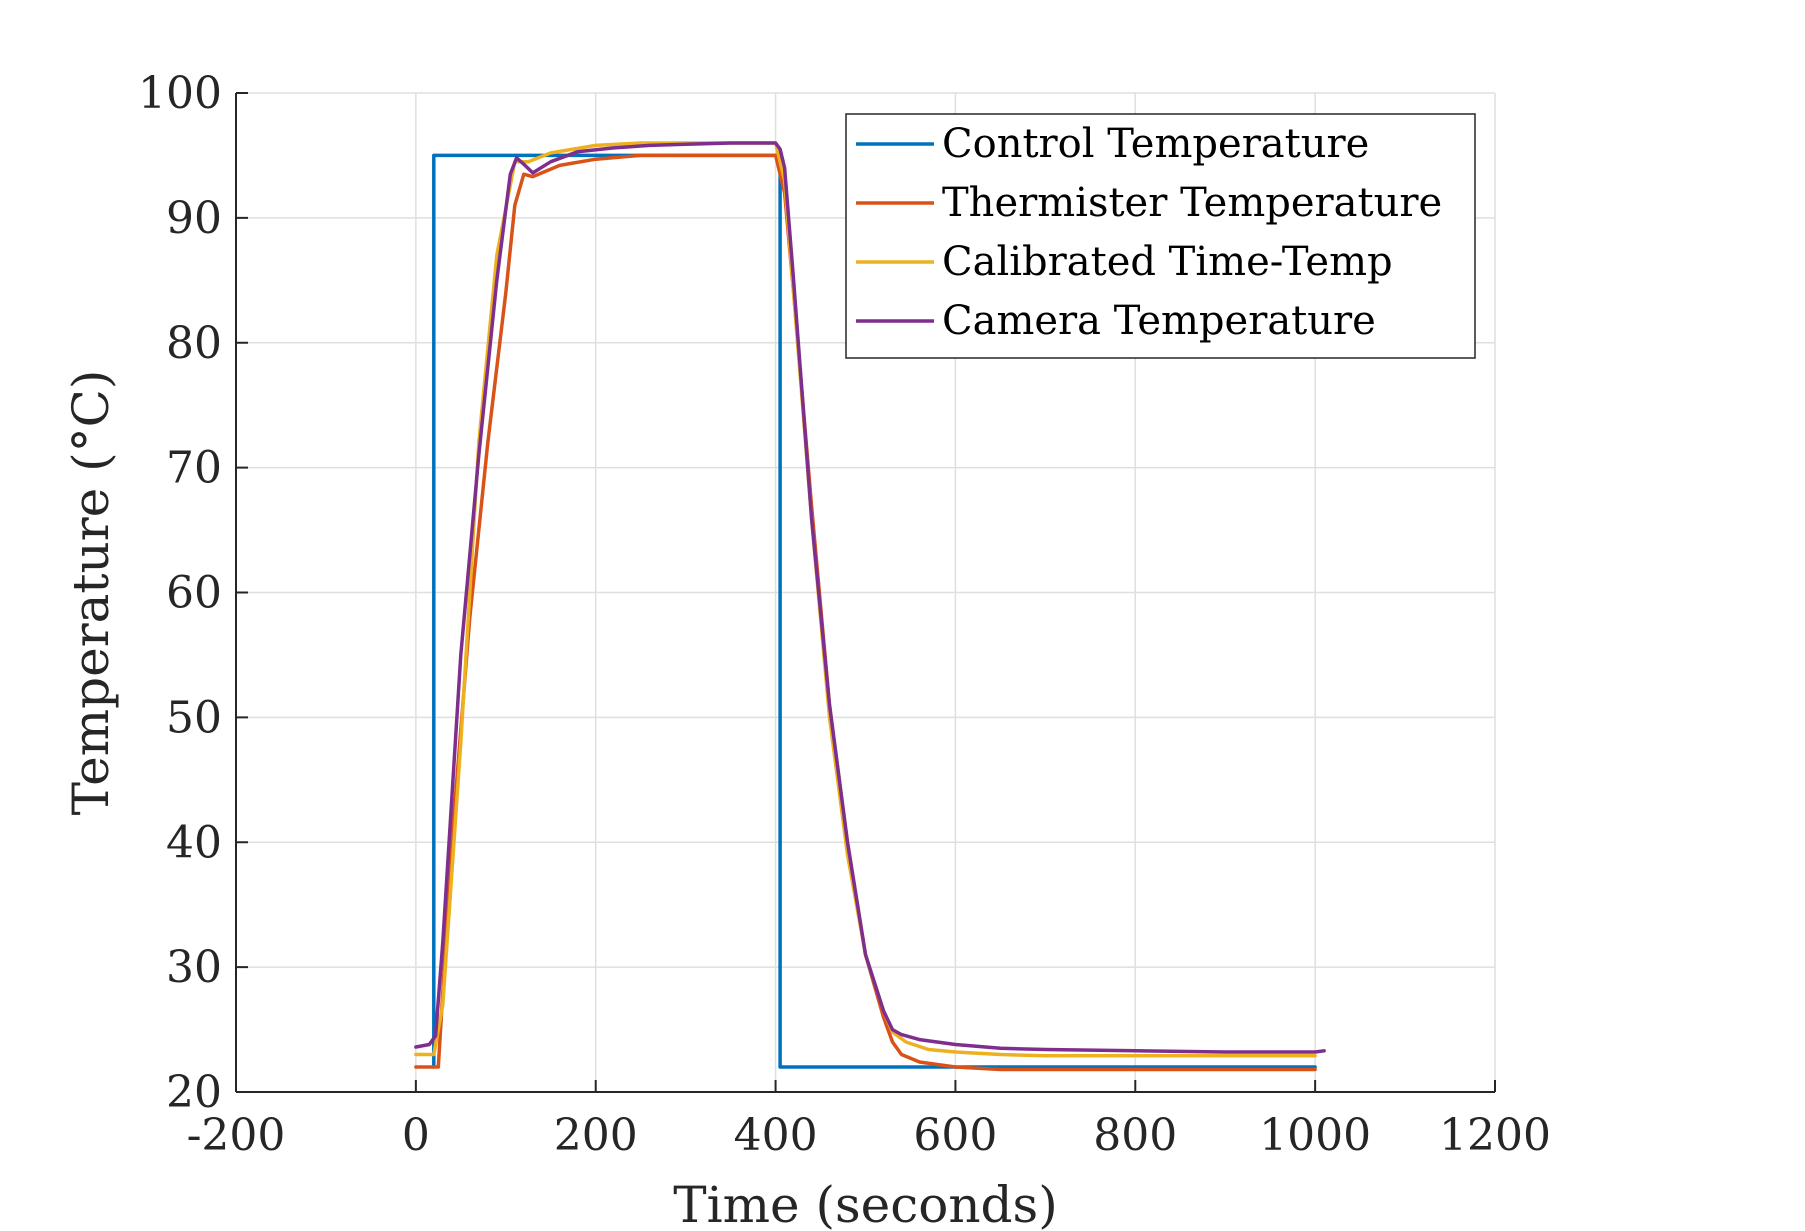 Image resolution: width=1805 pixels, height=1231 pixels. Describe the element at coordinates (194, 343) in the screenshot. I see `y-tick-label: 80` at that location.